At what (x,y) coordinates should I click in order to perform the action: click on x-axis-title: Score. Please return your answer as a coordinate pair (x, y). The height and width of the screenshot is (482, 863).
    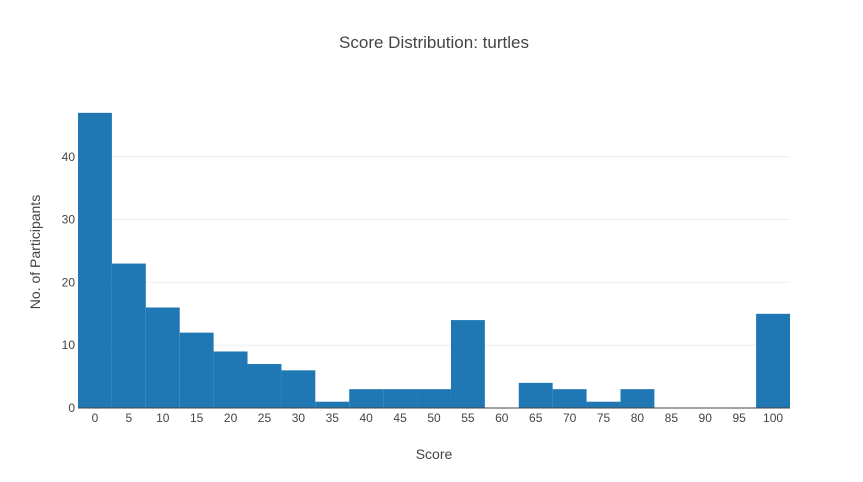
    Looking at the image, I should click on (434, 454).